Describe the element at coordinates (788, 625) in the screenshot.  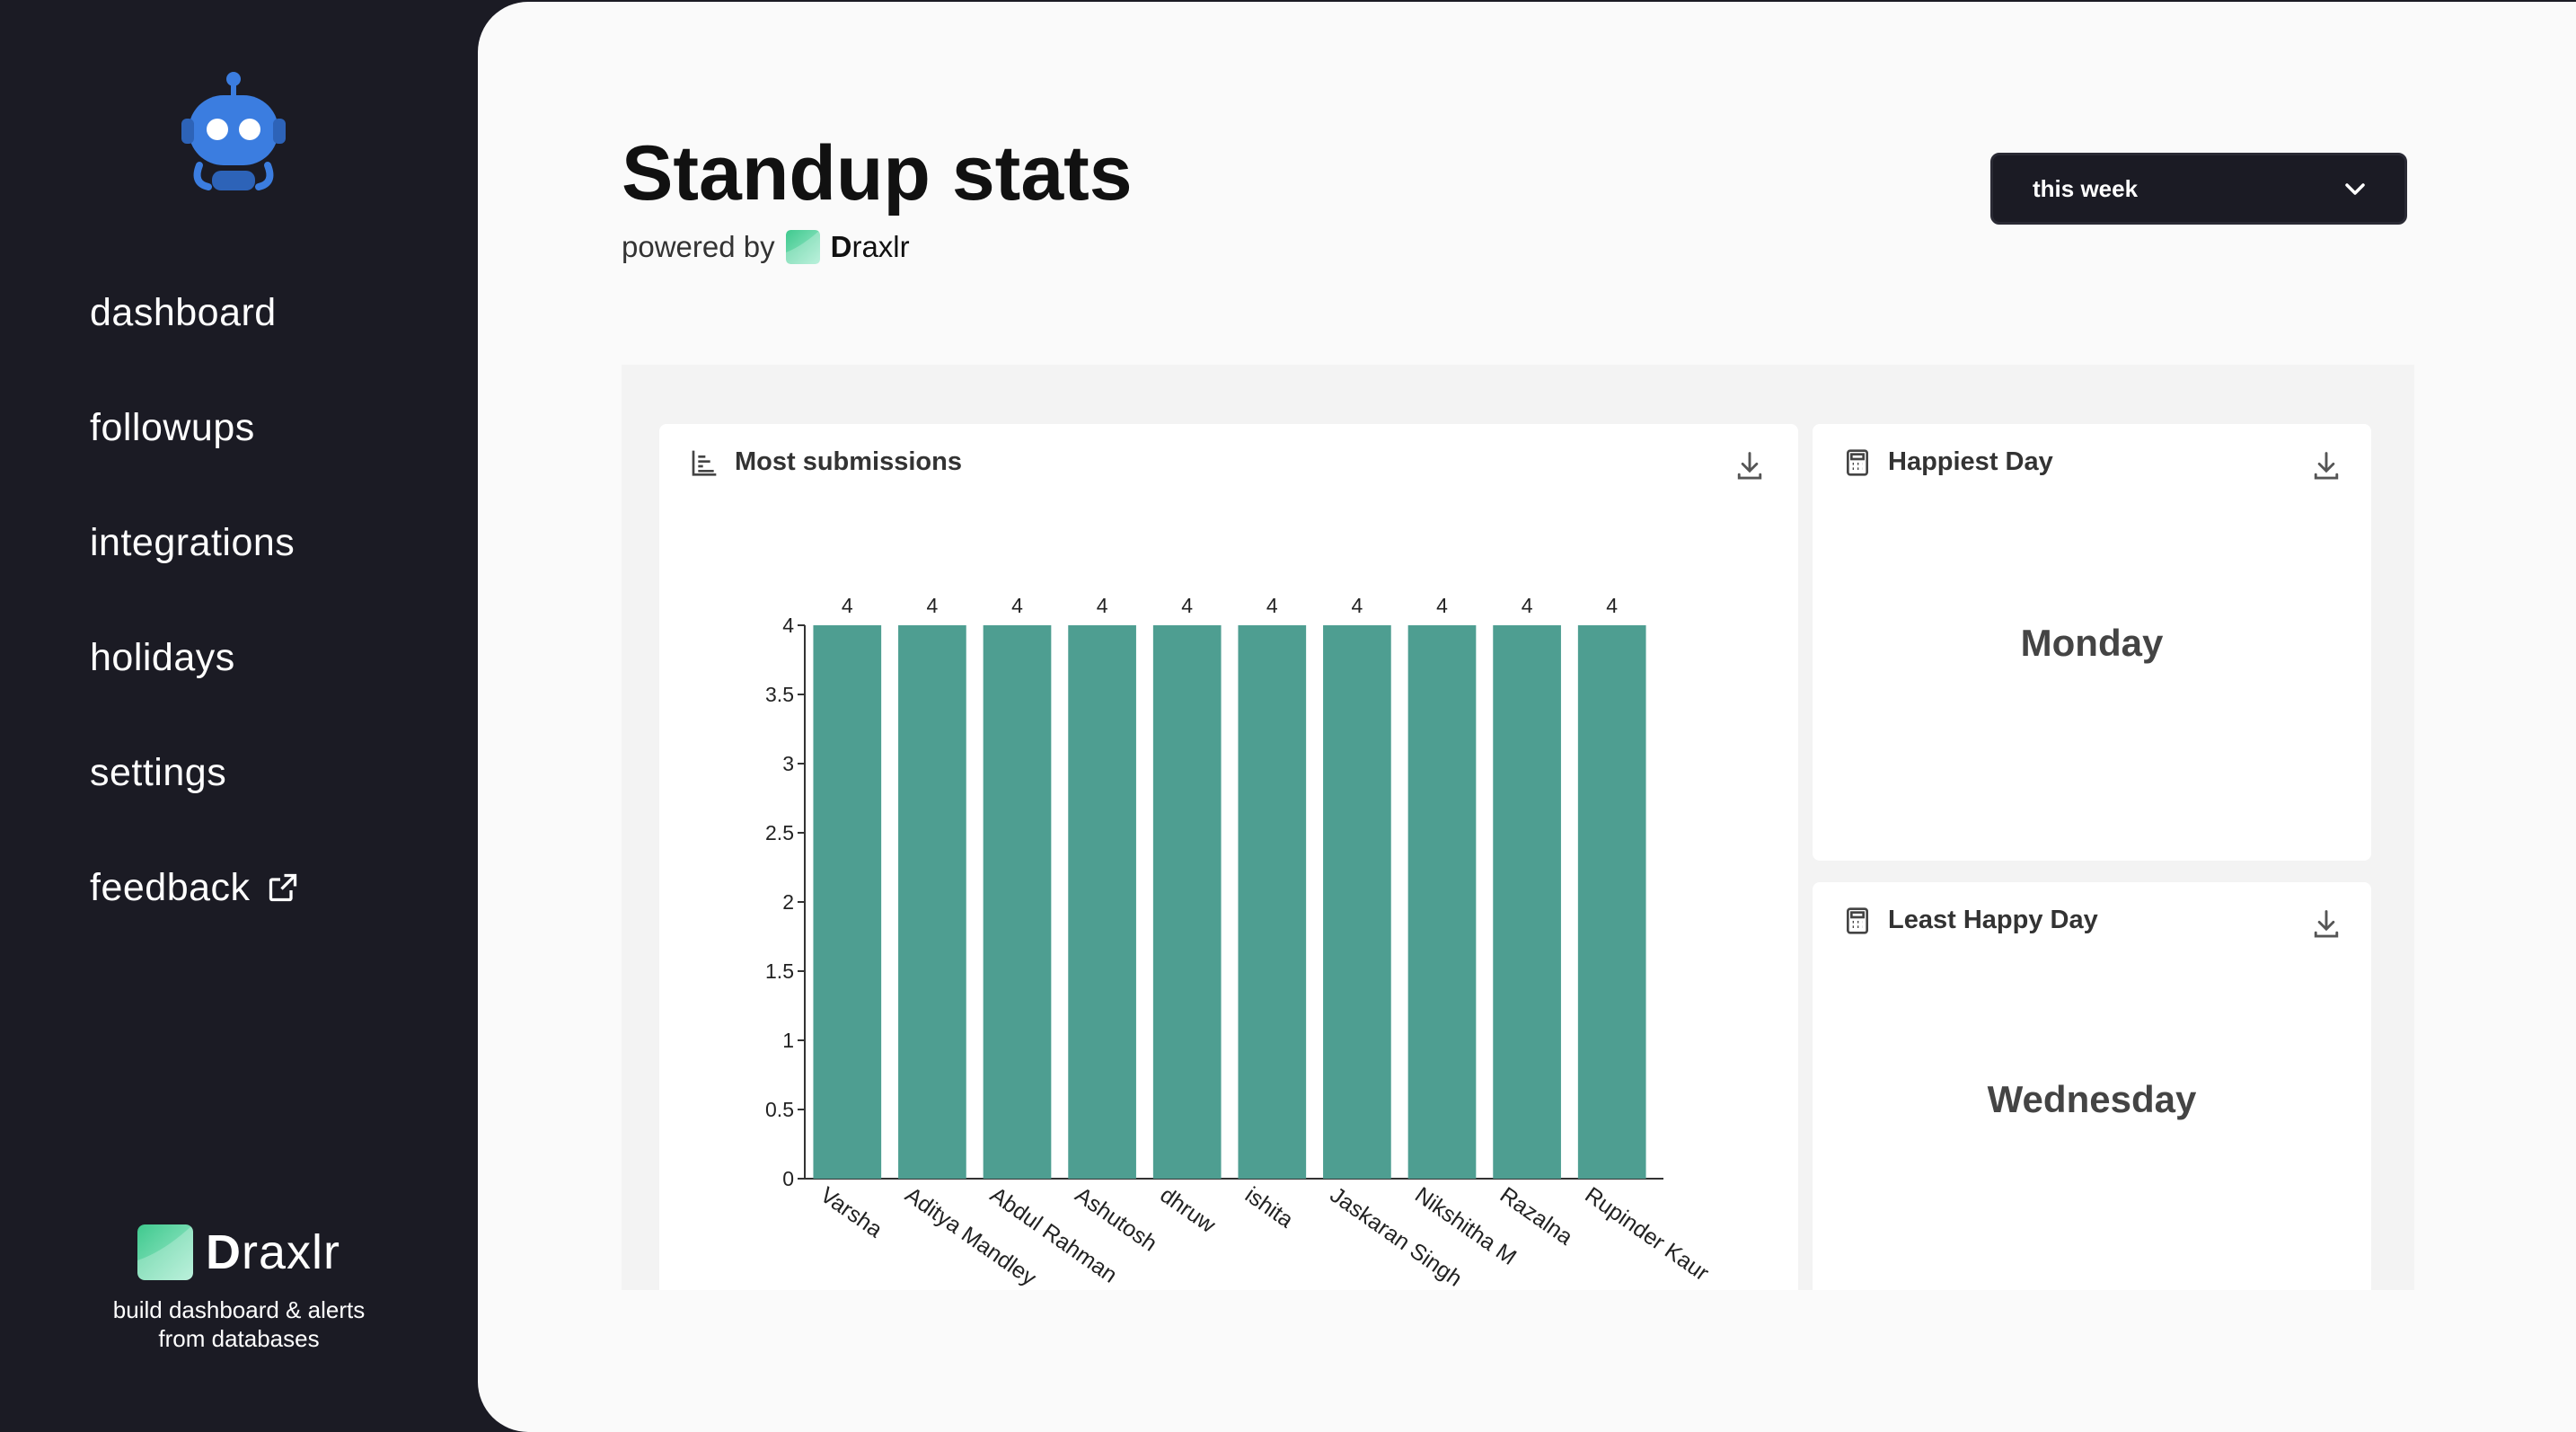
I see `y-tick-label: 4` at that location.